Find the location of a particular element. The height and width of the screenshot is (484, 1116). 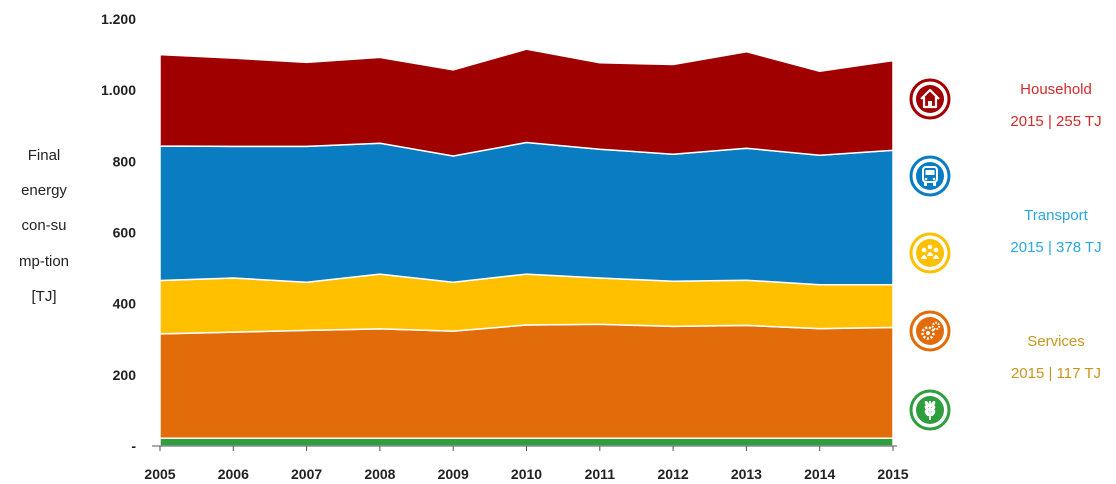

x-tick-label: 2005 is located at coordinates (159, 474).